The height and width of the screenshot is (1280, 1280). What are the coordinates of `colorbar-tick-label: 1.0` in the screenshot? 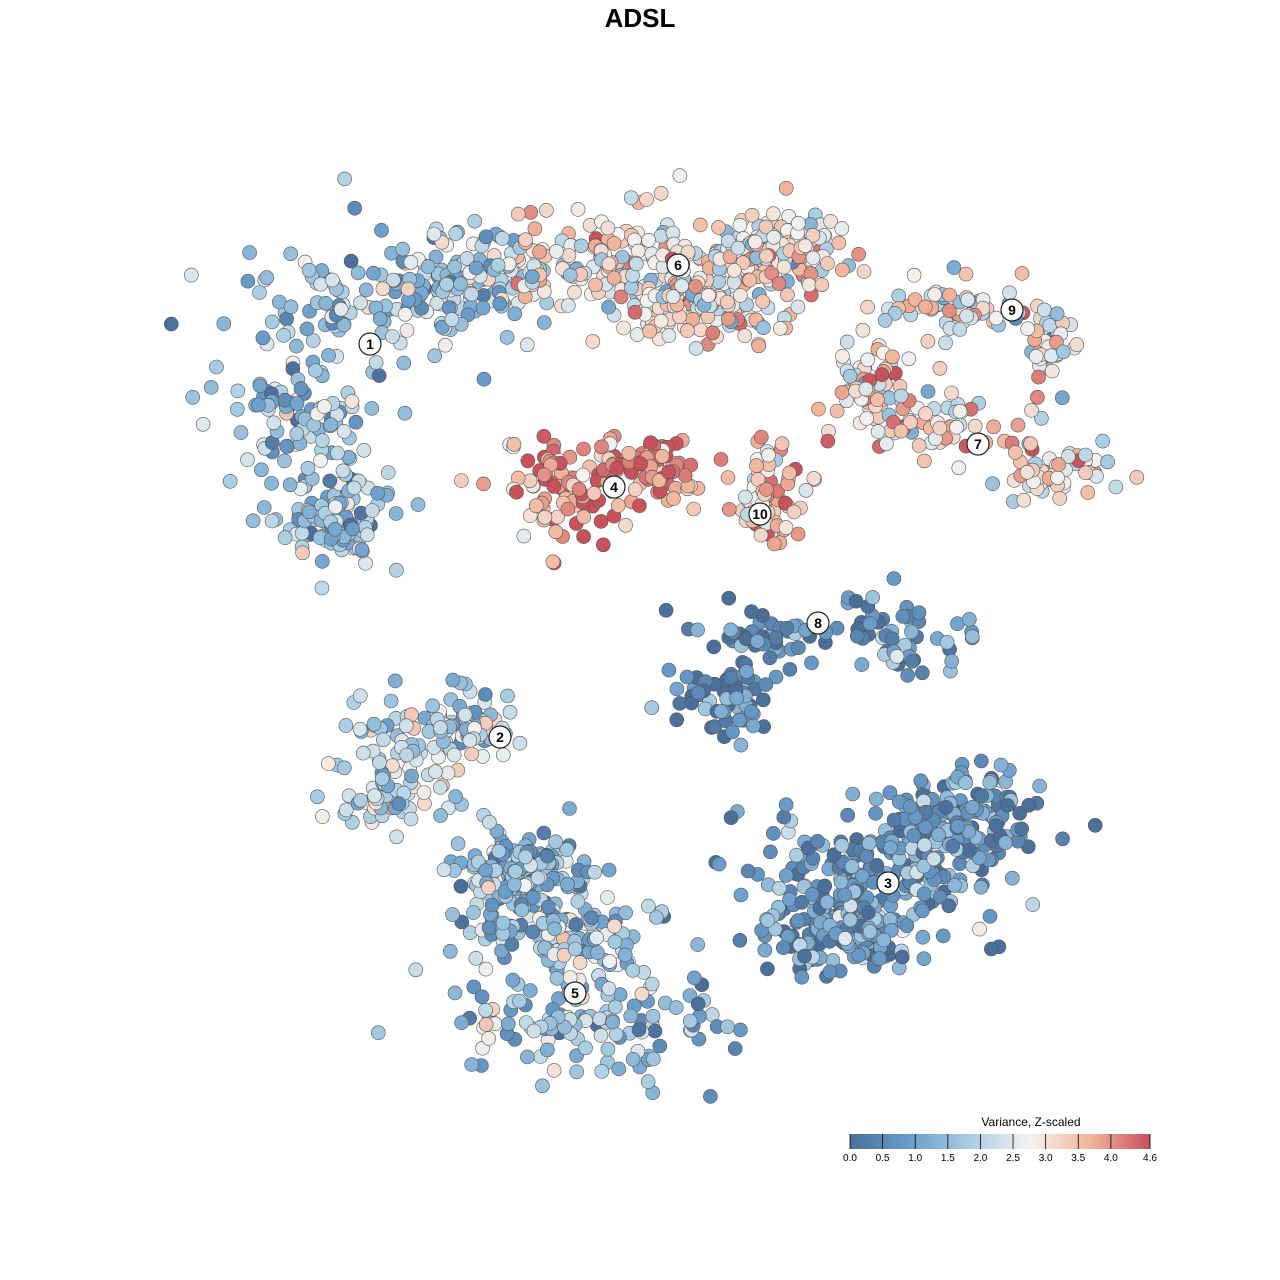 It's located at (915, 1158).